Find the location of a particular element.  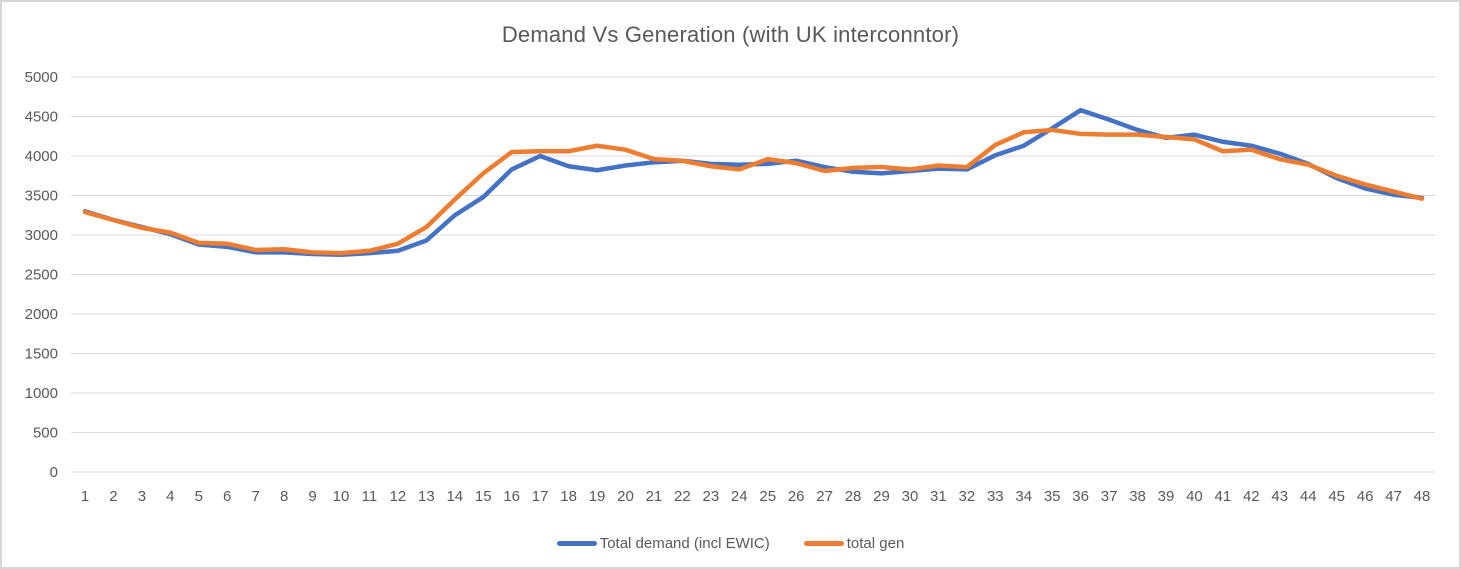

chart-legend: Total demand (incl EWIC) total gen is located at coordinates (730, 543).